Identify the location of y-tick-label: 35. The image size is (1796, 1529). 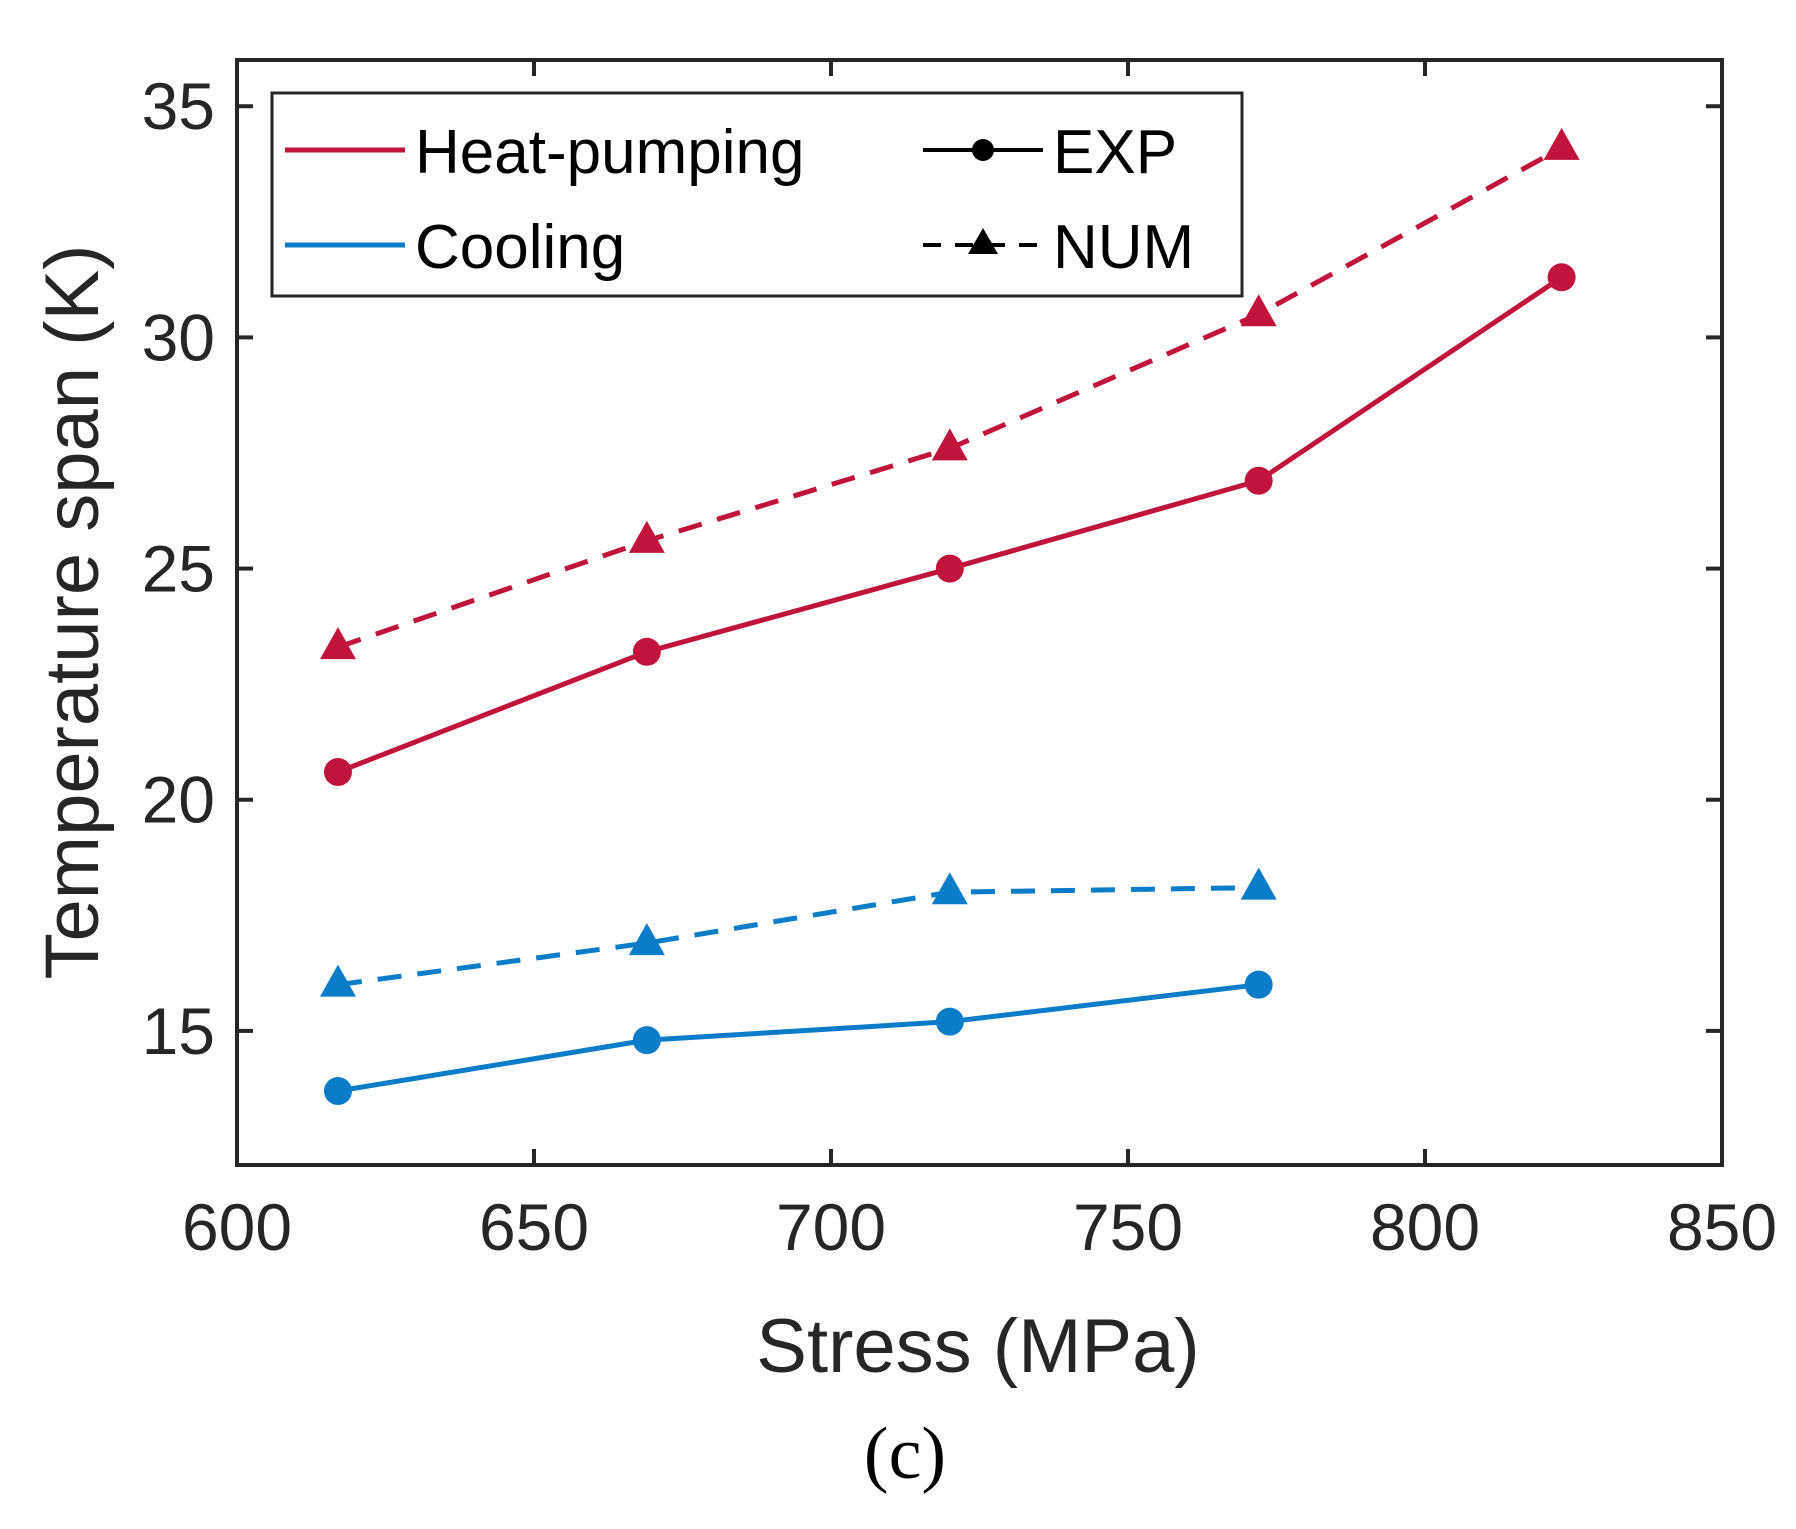
(178, 106).